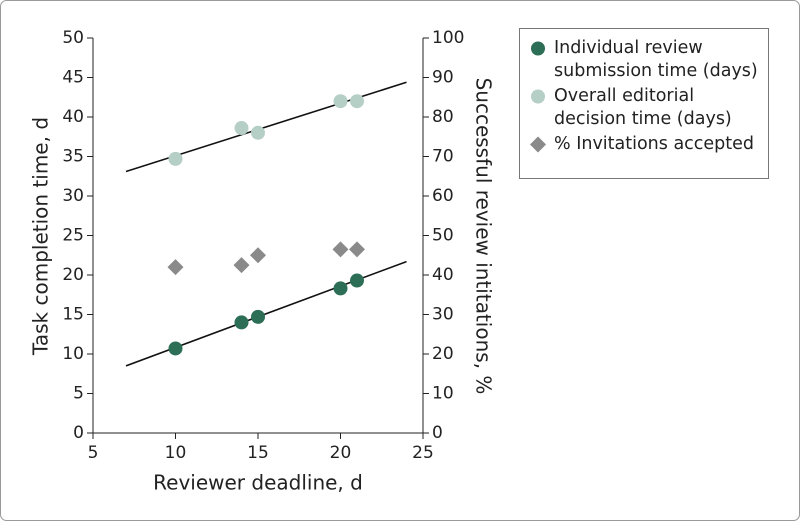 The image size is (800, 521). I want to click on x-tick-label: 25, so click(423, 453).